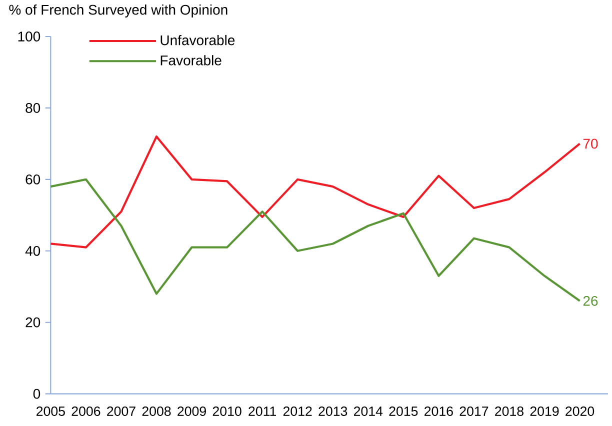  Describe the element at coordinates (29, 37) in the screenshot. I see `y-tick-label: 100` at that location.